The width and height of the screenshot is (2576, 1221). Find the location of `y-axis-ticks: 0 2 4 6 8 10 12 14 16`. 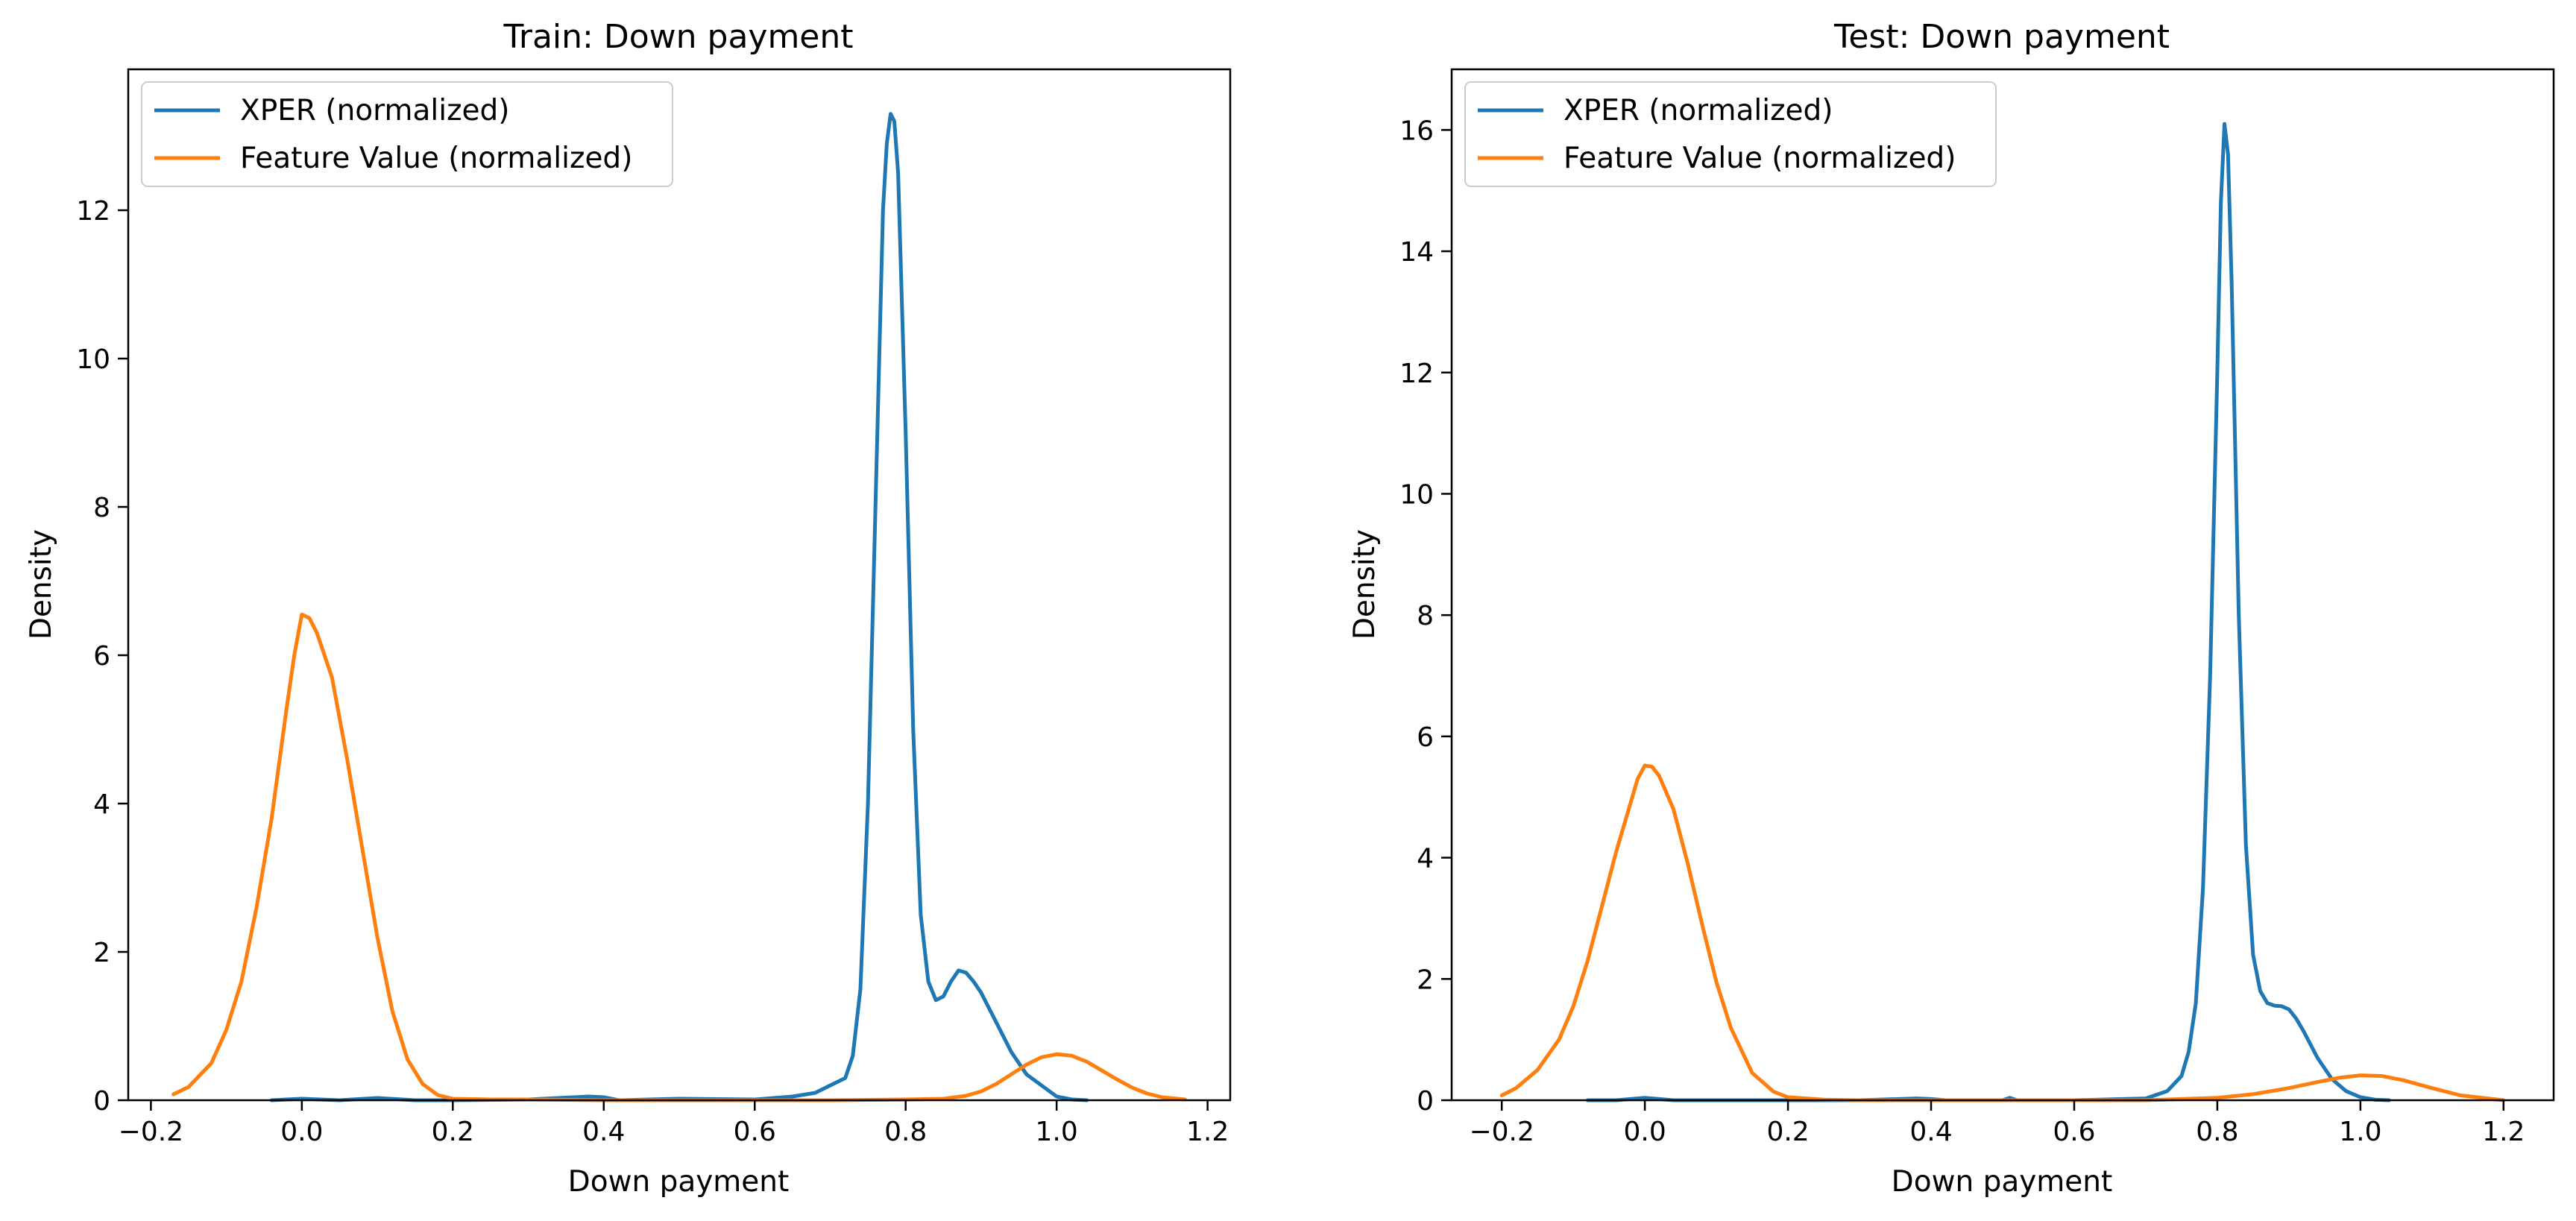

y-axis-ticks: 0 2 4 6 8 10 12 14 16 is located at coordinates (1425, 616).